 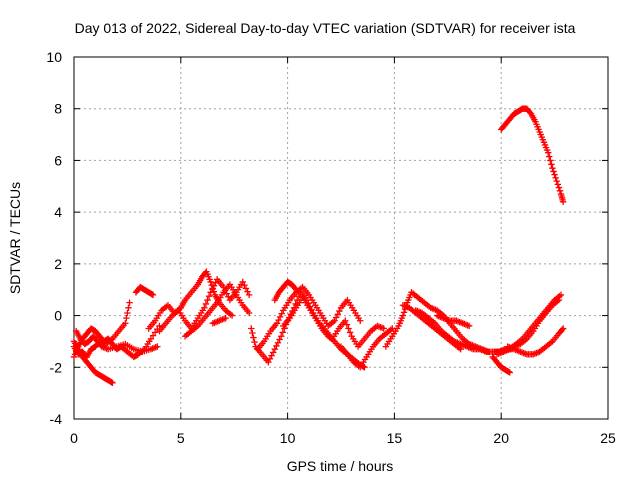 I want to click on y-tick-label: -2, so click(x=56, y=367).